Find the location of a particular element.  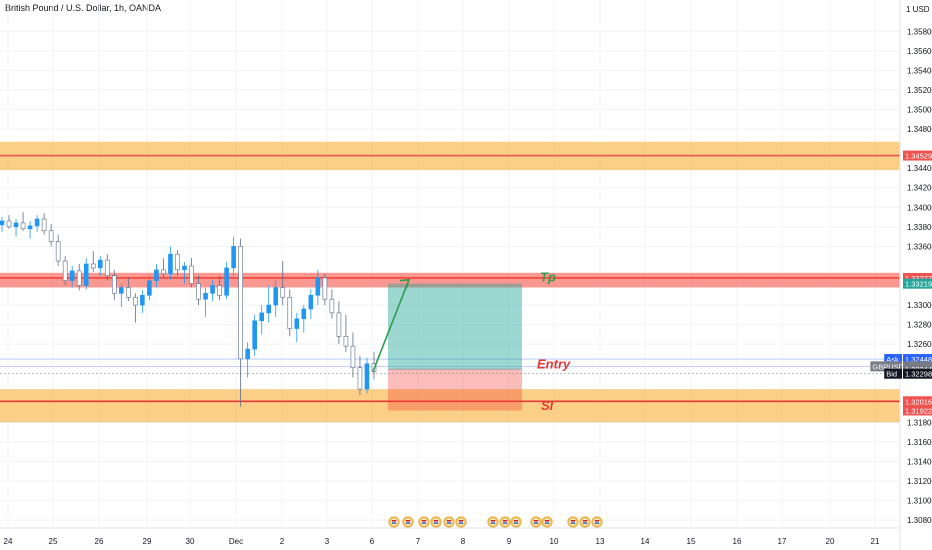

y-tick-label: 1.30800 is located at coordinates (919, 520).